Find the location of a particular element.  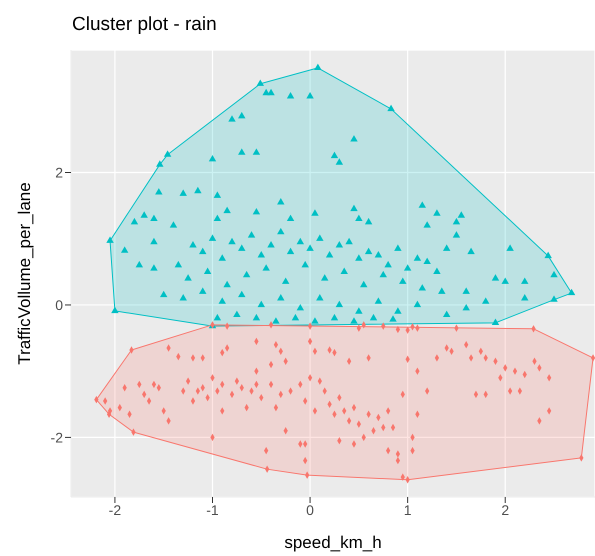

x-tick-label: 0 is located at coordinates (310, 510).